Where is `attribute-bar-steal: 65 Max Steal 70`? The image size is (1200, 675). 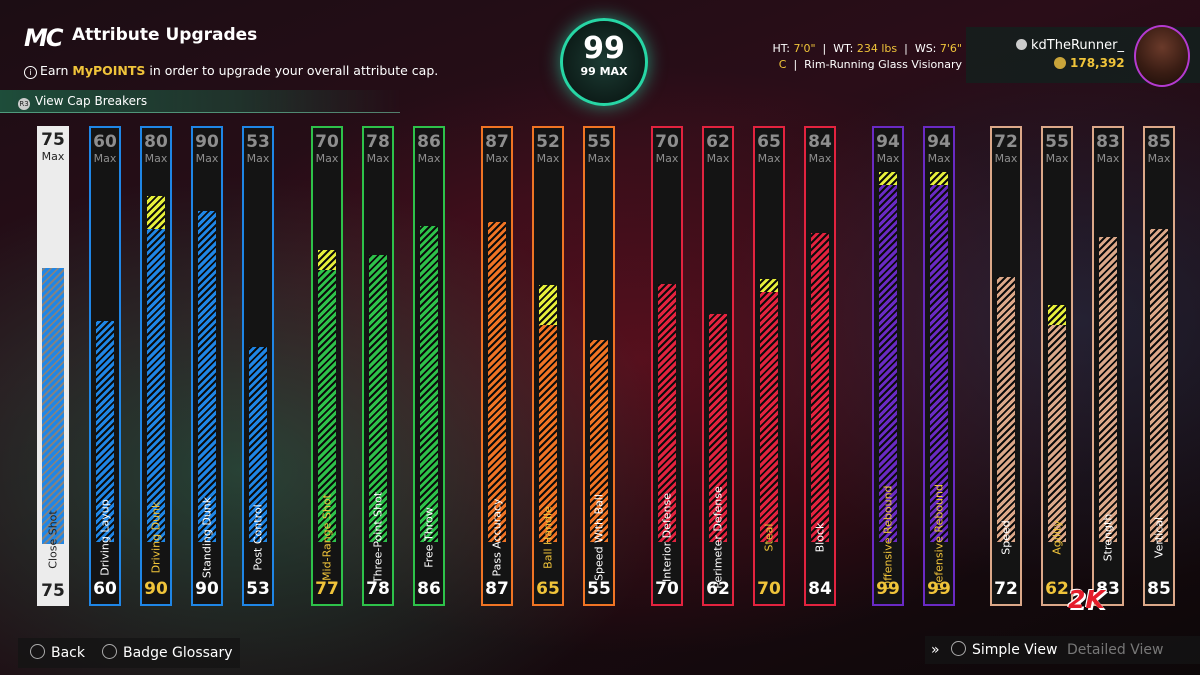
attribute-bar-steal: 65 Max Steal 70 is located at coordinates (769, 366).